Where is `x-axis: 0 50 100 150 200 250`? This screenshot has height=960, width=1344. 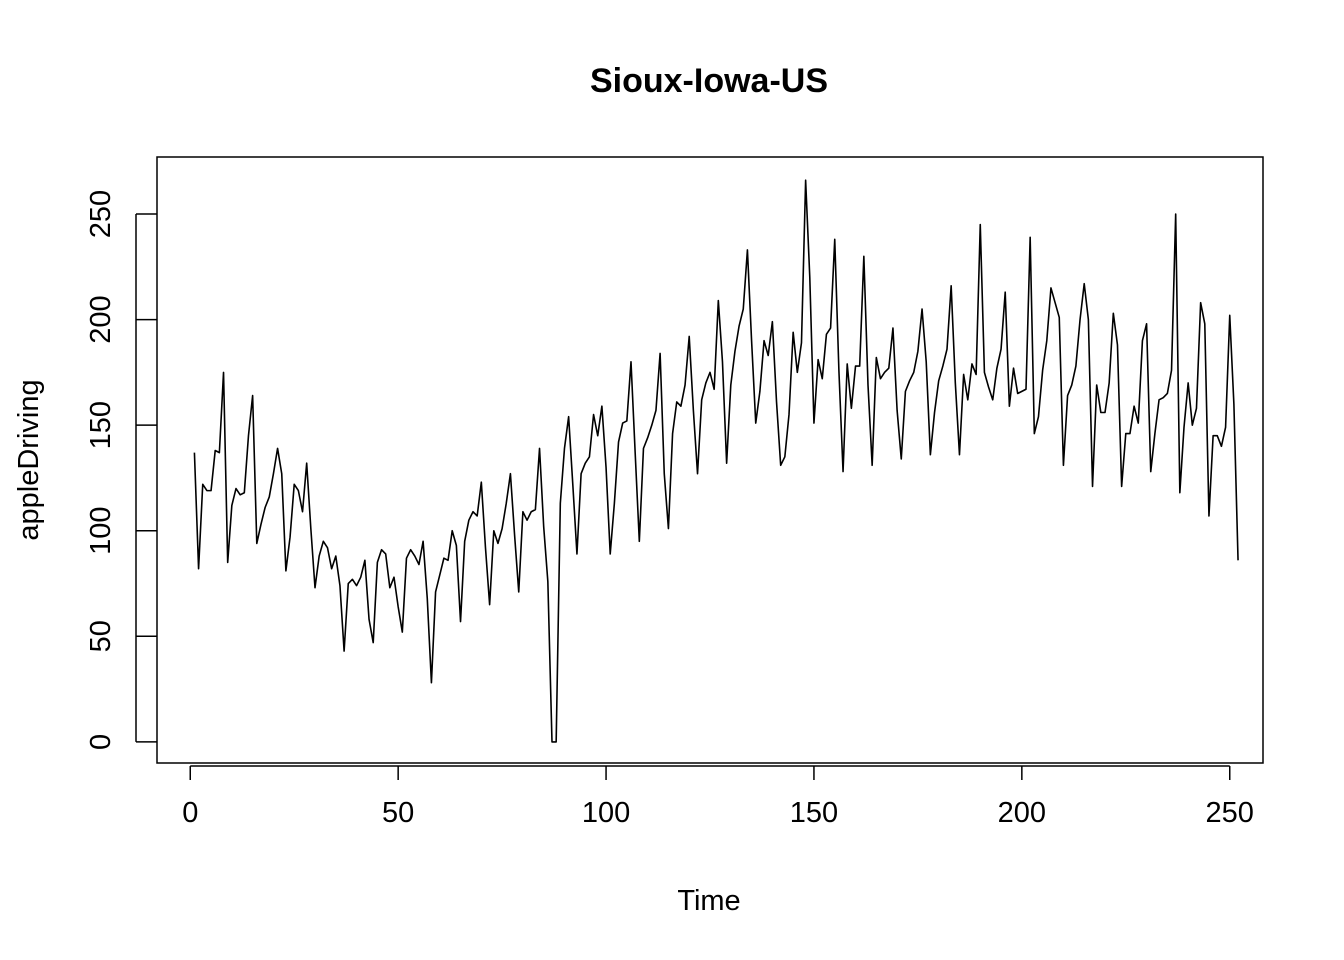 x-axis: 0 50 100 150 200 250 is located at coordinates (718, 797).